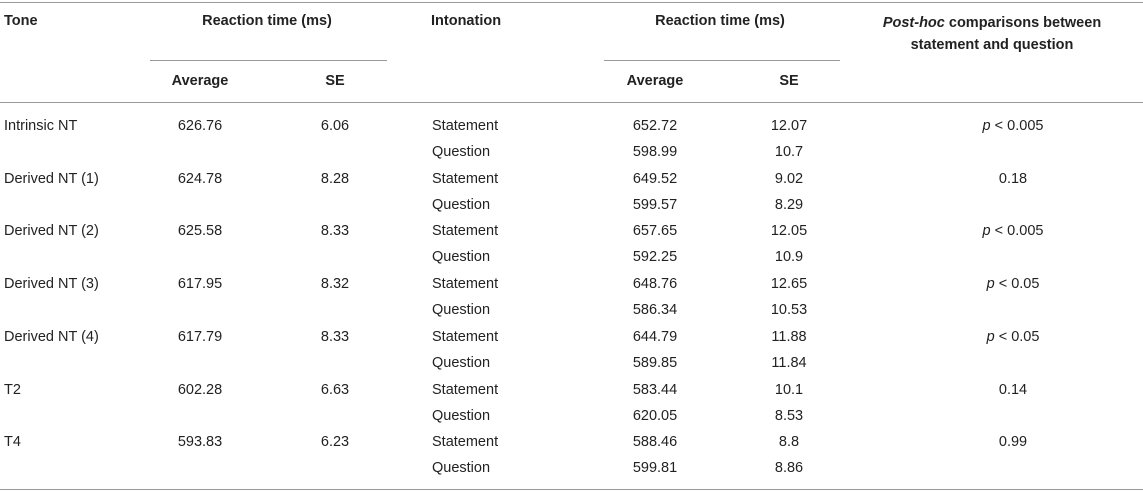 Image resolution: width=1143 pixels, height=492 pixels. What do you see at coordinates (21, 21) in the screenshot?
I see `header-tone: Tone` at bounding box center [21, 21].